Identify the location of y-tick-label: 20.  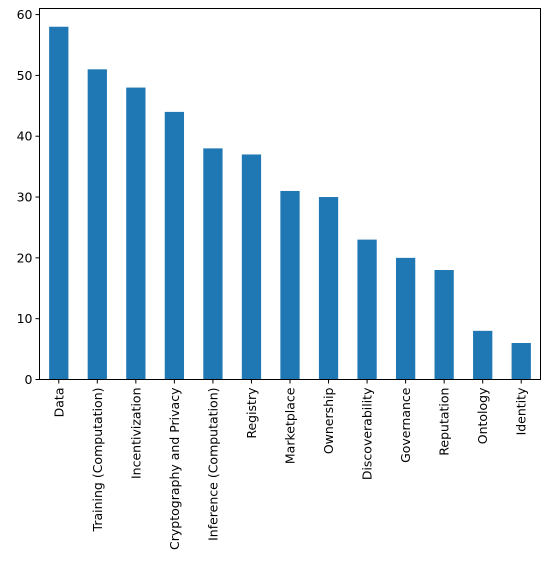
(25, 257).